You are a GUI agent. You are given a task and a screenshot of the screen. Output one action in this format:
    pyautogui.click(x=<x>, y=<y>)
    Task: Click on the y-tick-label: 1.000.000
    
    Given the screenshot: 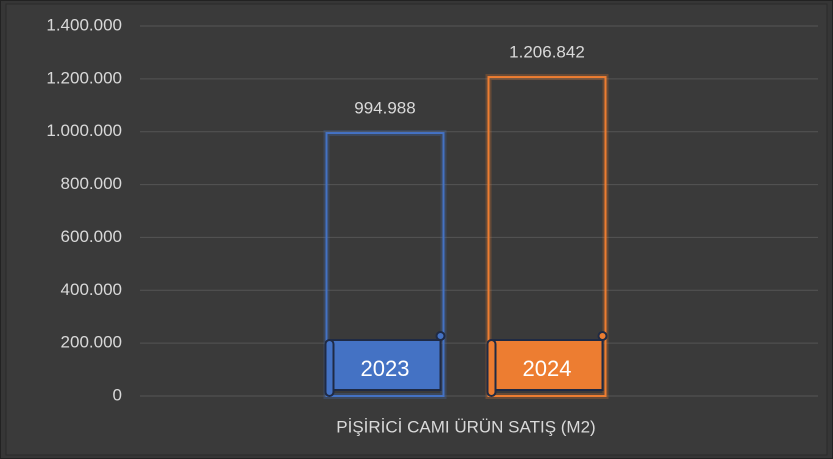 What is the action you would take?
    pyautogui.click(x=84, y=130)
    